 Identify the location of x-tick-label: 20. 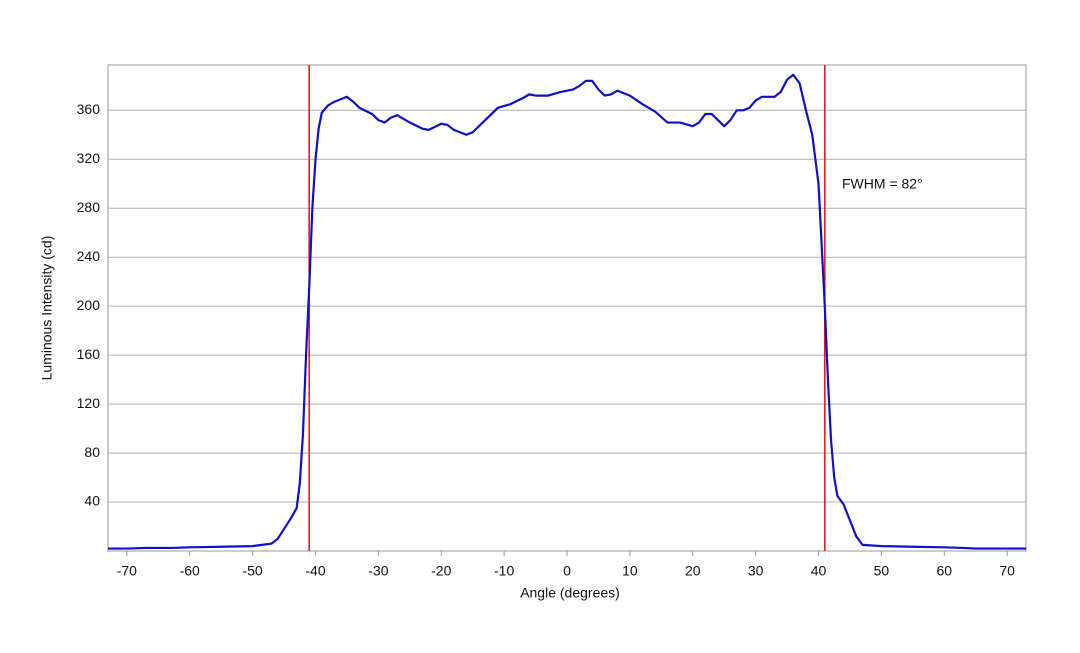
(693, 571).